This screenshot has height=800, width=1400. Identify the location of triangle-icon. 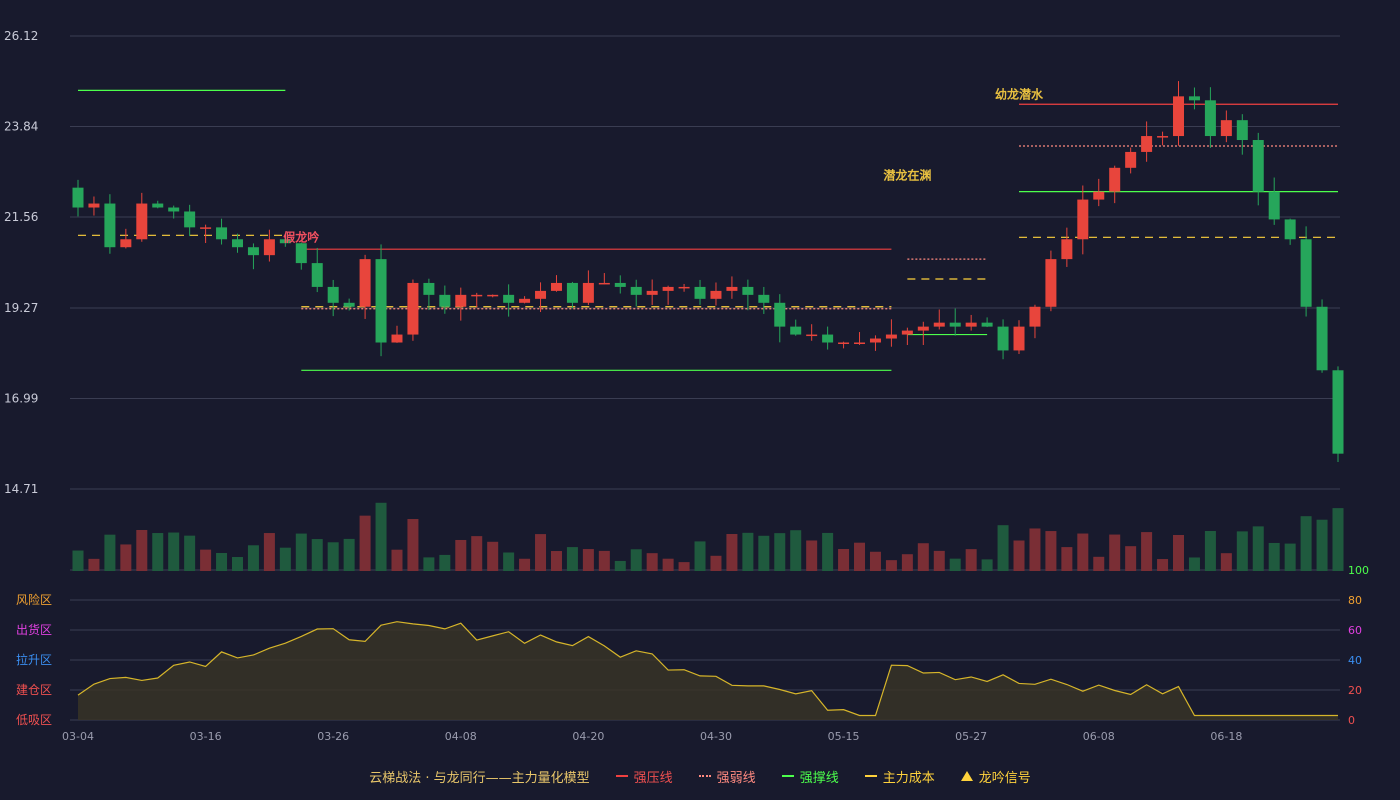
(966, 776).